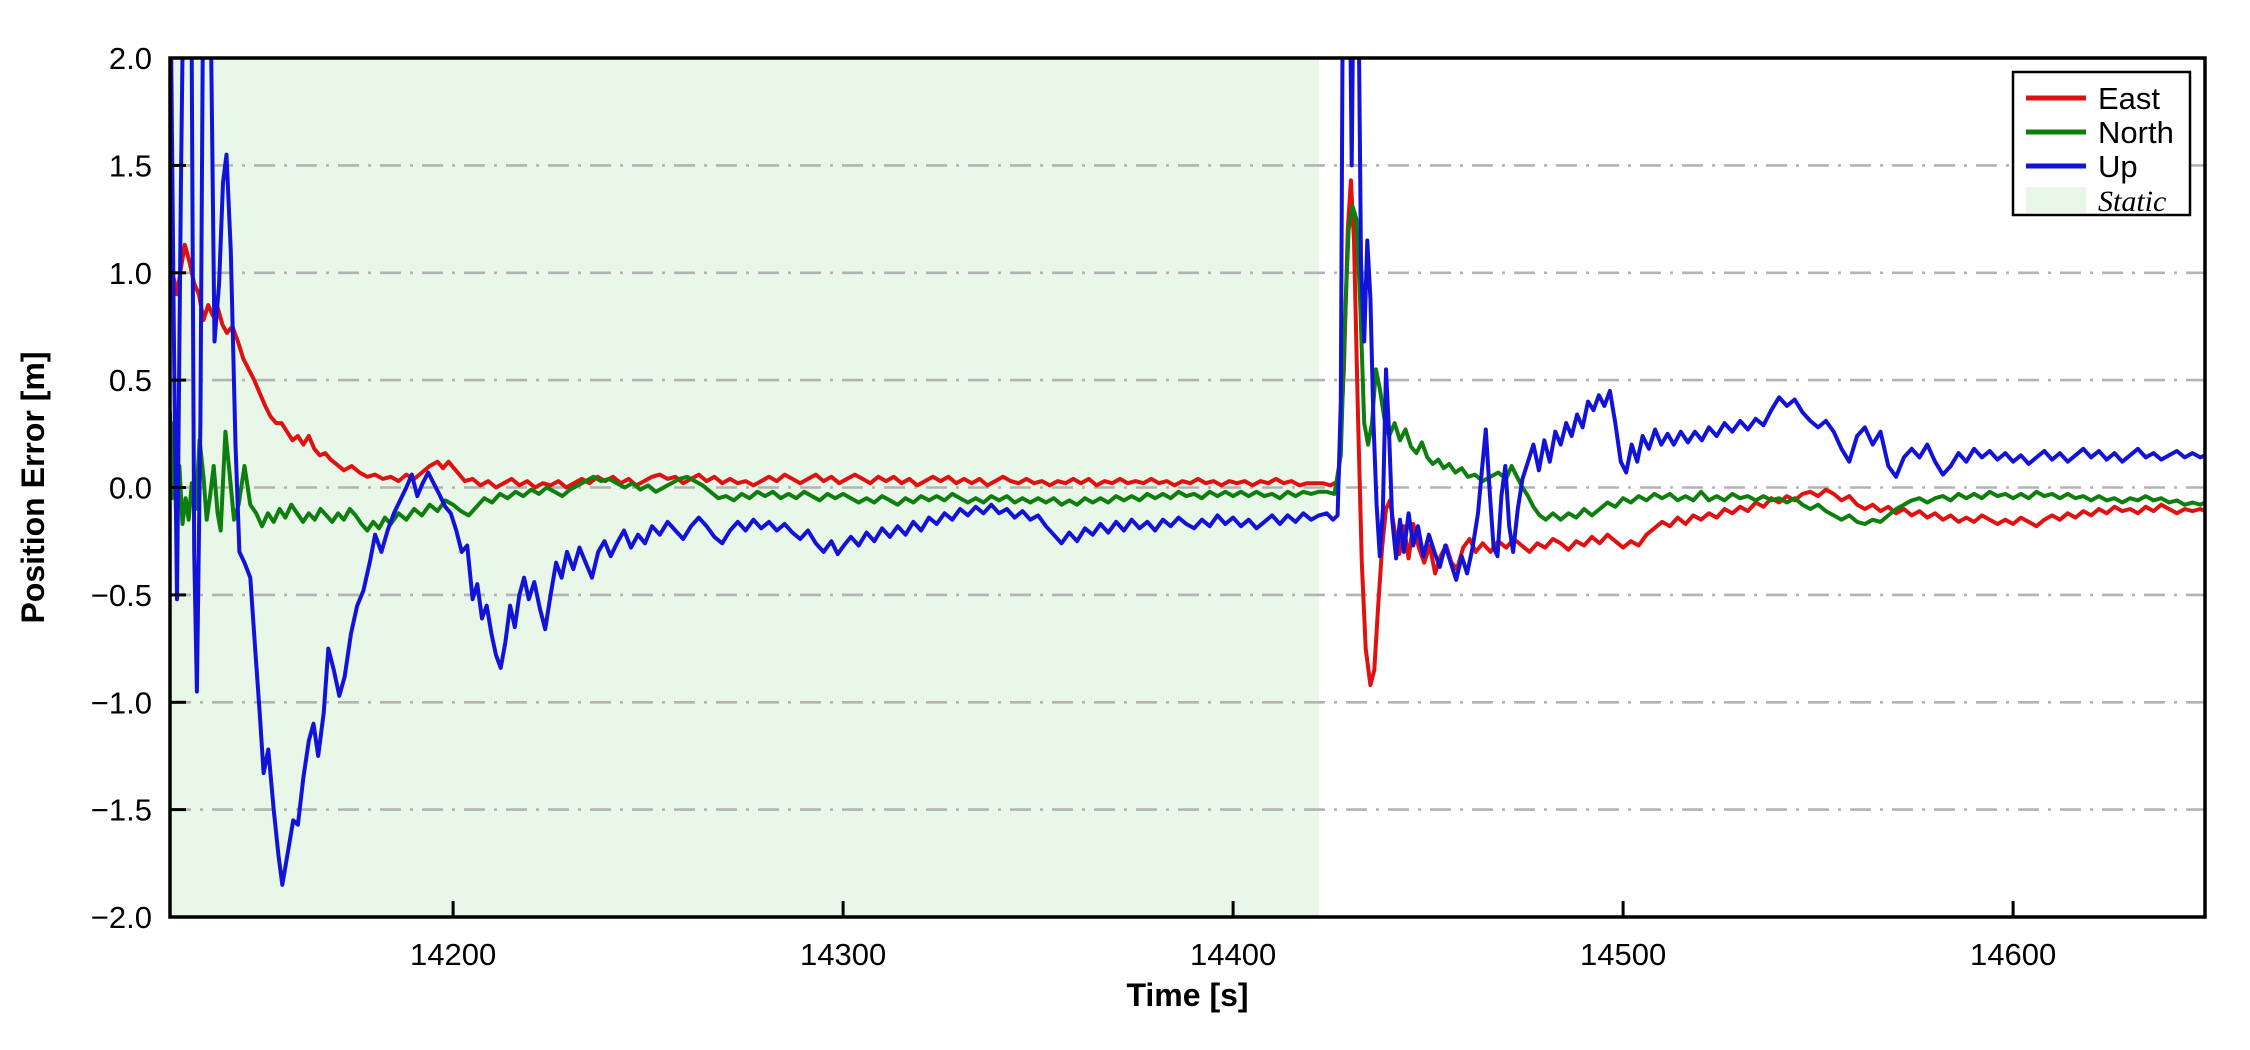 The height and width of the screenshot is (1050, 2250). Describe the element at coordinates (2129, 98) in the screenshot. I see `legend-label-east: East` at that location.